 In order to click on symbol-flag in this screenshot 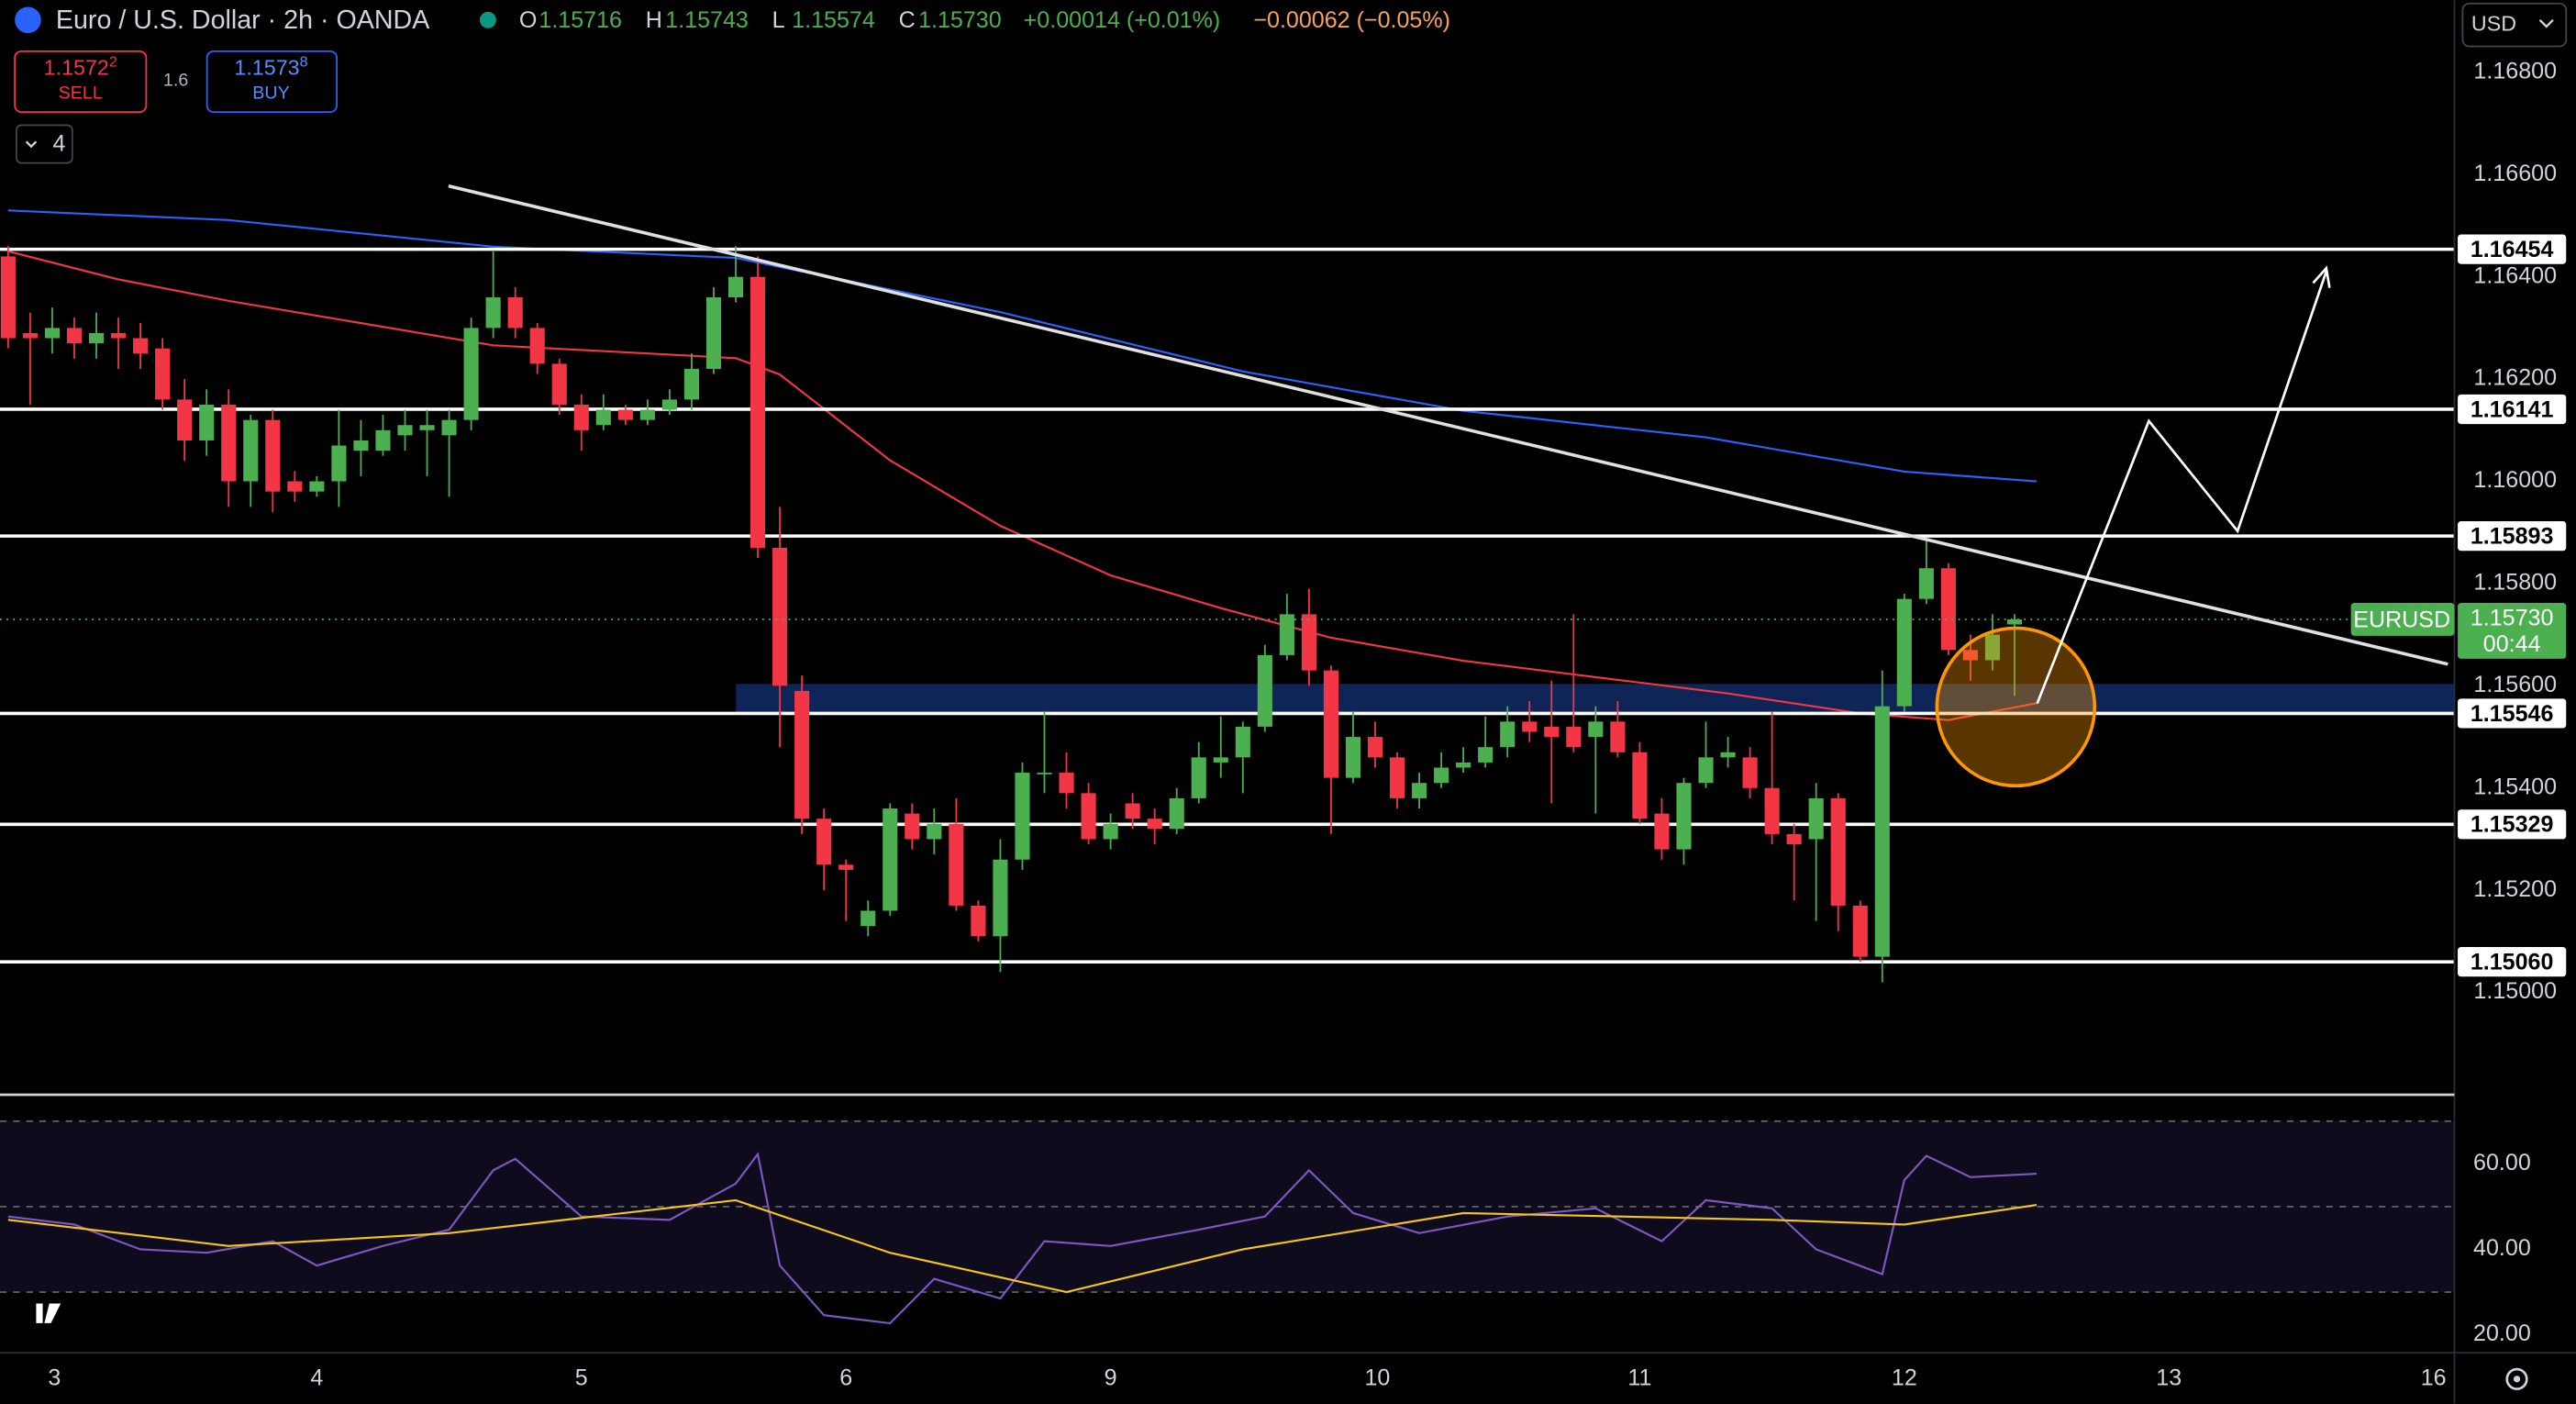, I will do `click(28, 20)`.